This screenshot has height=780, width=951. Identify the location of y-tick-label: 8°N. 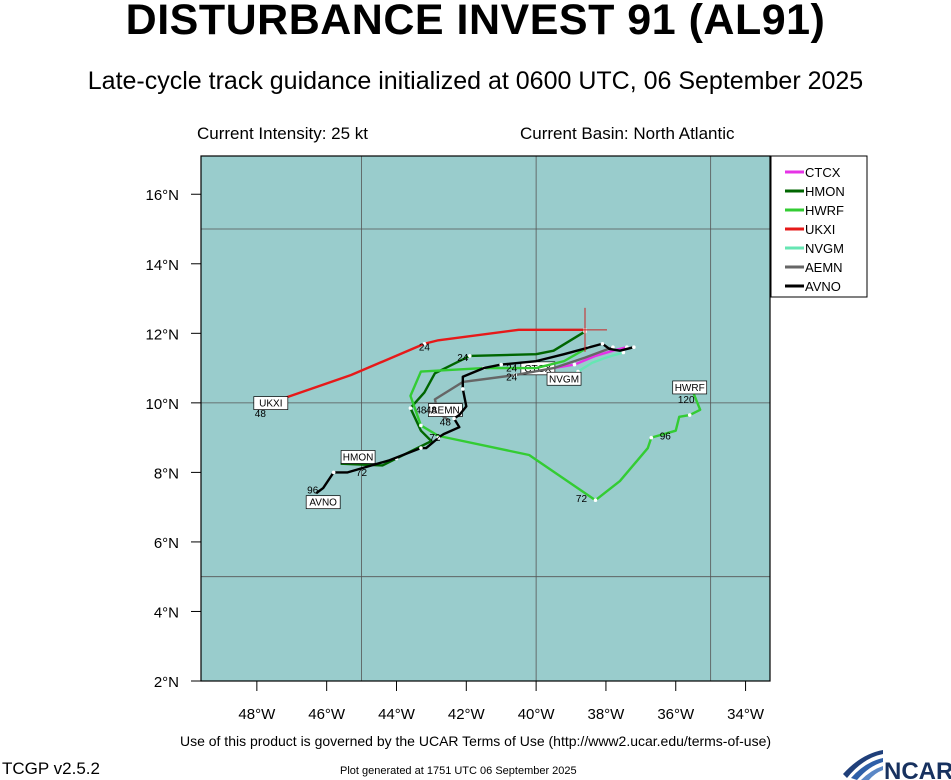
(166, 473).